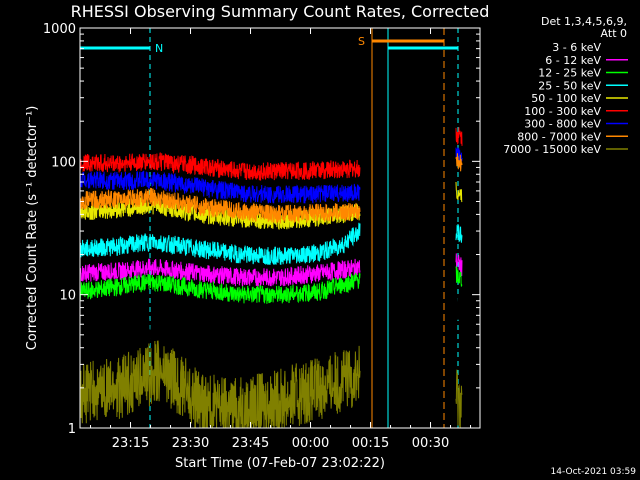  I want to click on x-tick-label-1: 23:30, so click(190, 443).